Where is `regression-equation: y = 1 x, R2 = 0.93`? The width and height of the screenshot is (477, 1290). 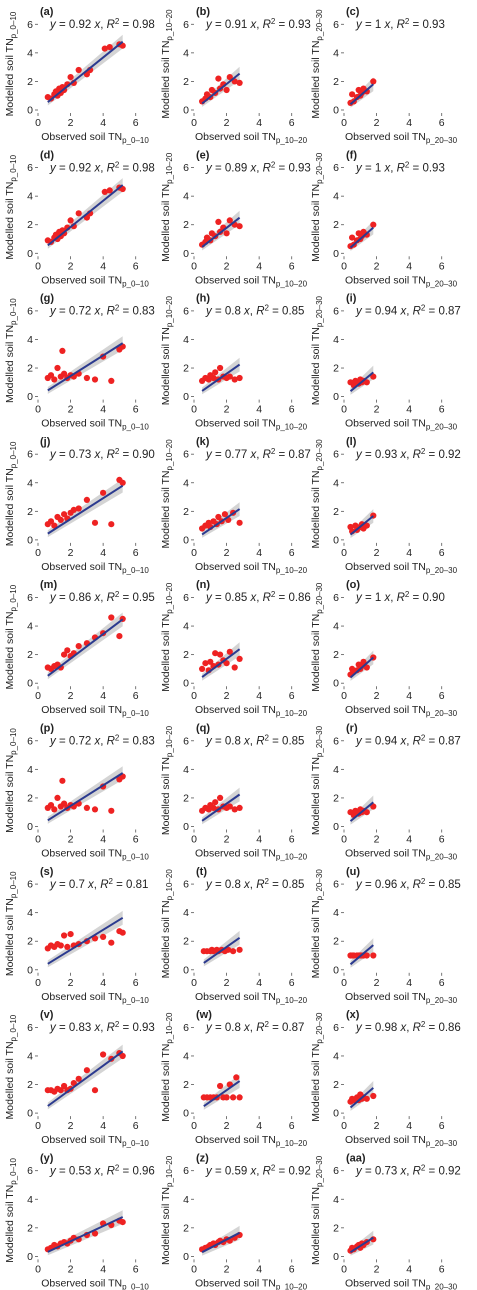
regression-equation: y = 1 x, R2 = 0.93 is located at coordinates (400, 167).